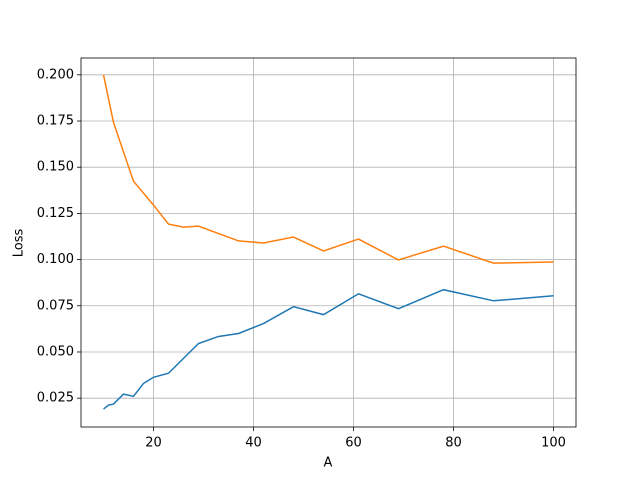  Describe the element at coordinates (55, 398) in the screenshot. I see `y-tick-label: 0.025` at that location.